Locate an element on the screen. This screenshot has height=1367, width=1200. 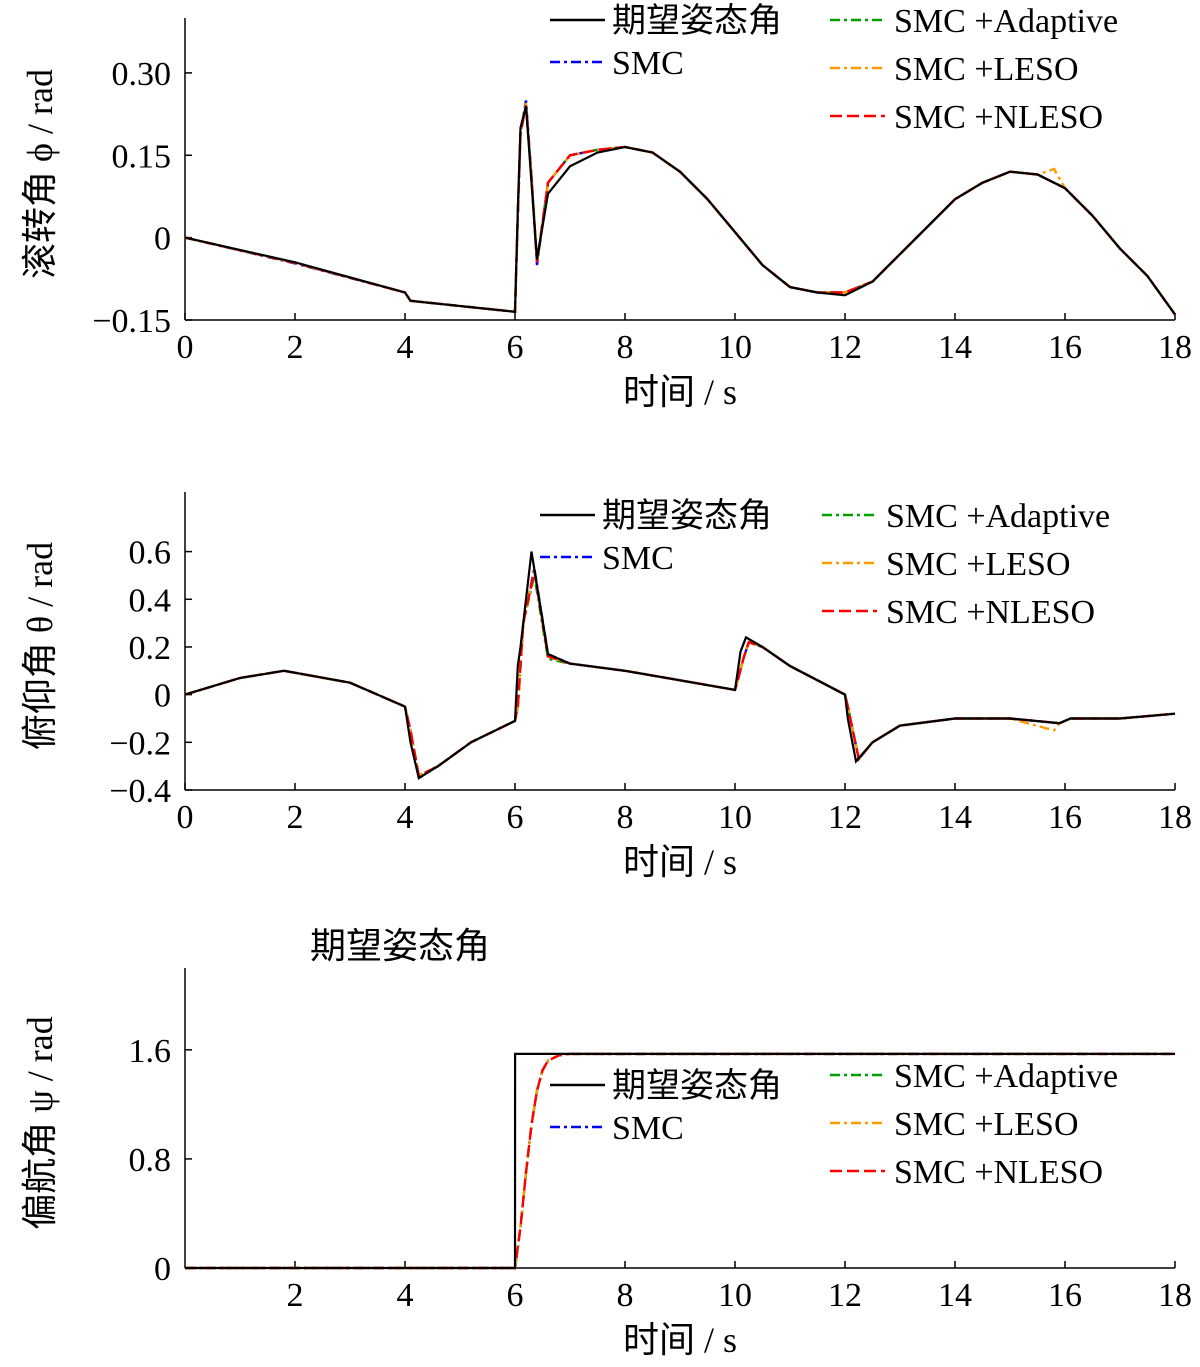
y-tick-label: 0.8 is located at coordinates (150, 1160).